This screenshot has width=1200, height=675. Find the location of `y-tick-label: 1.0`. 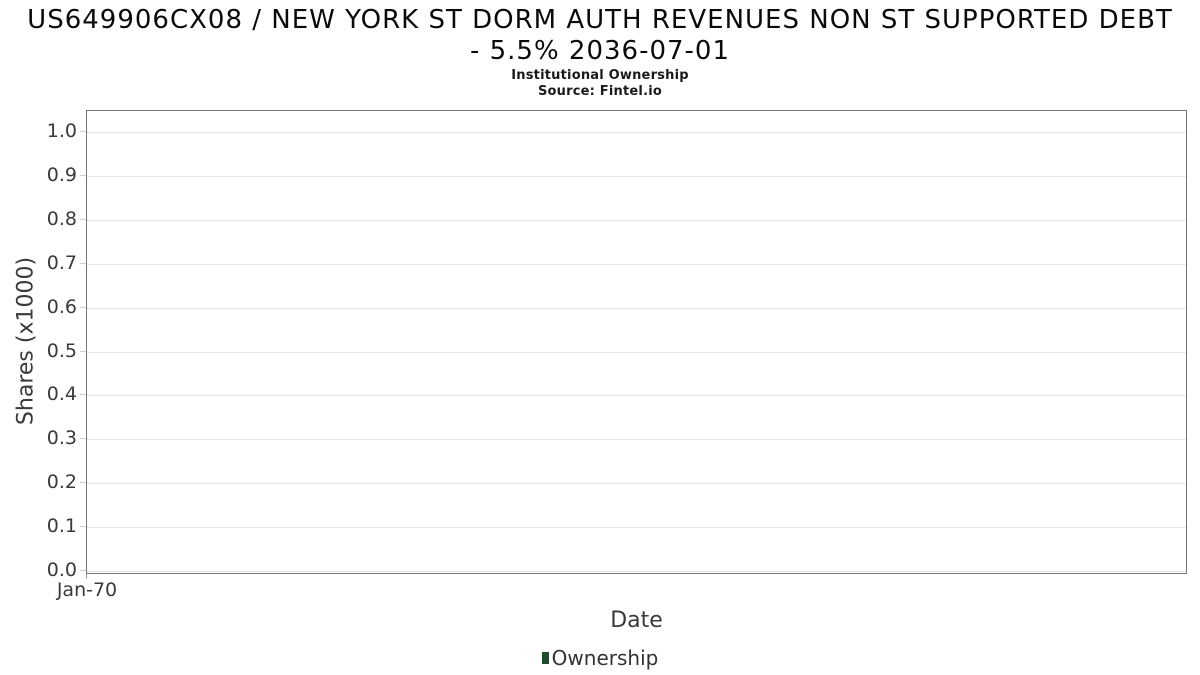

y-tick-label: 1.0 is located at coordinates (61, 131).